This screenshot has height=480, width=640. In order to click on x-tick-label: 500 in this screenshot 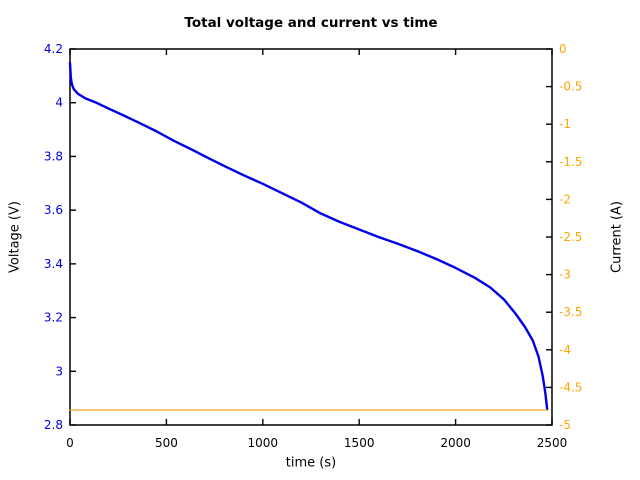, I will do `click(166, 443)`.